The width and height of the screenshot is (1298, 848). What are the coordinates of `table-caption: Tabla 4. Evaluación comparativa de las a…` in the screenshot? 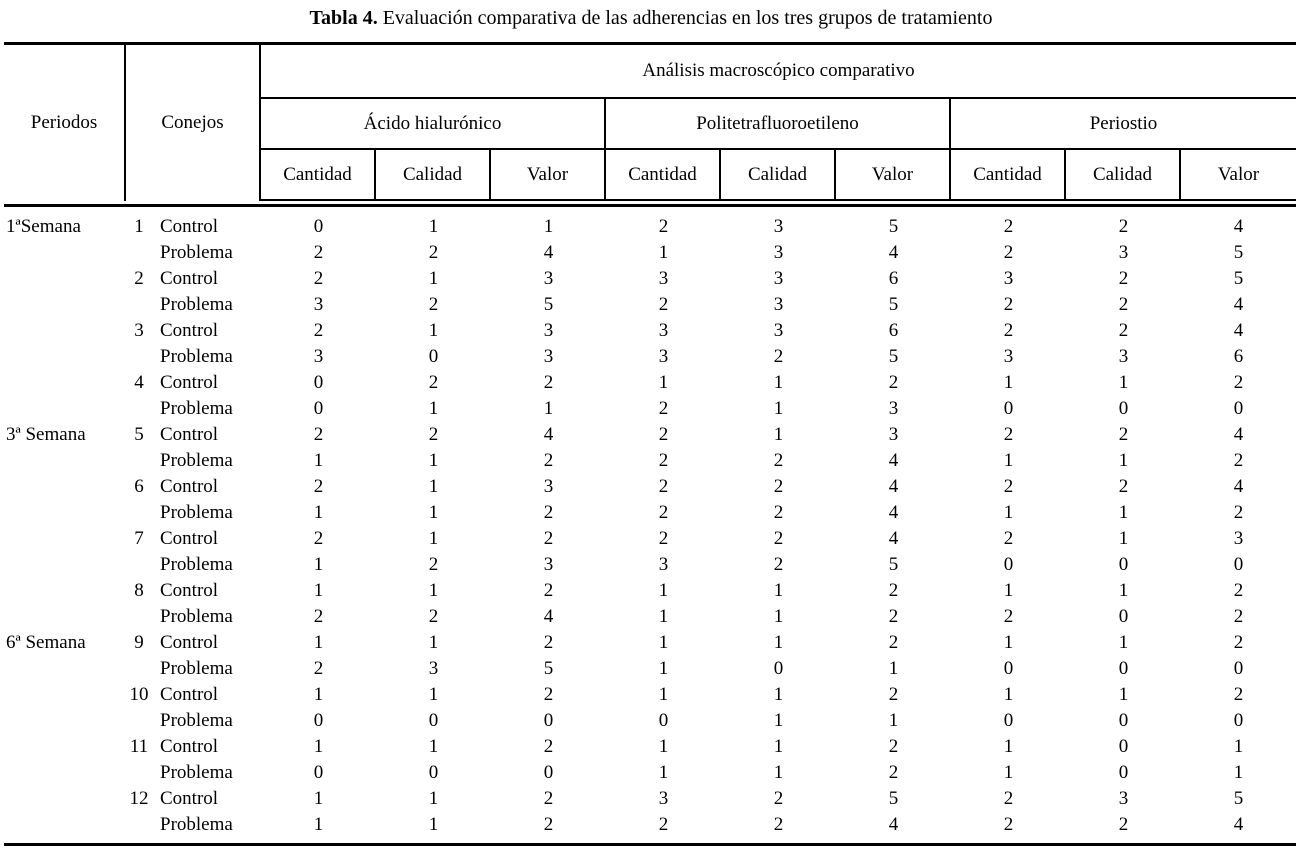 It's located at (651, 18).